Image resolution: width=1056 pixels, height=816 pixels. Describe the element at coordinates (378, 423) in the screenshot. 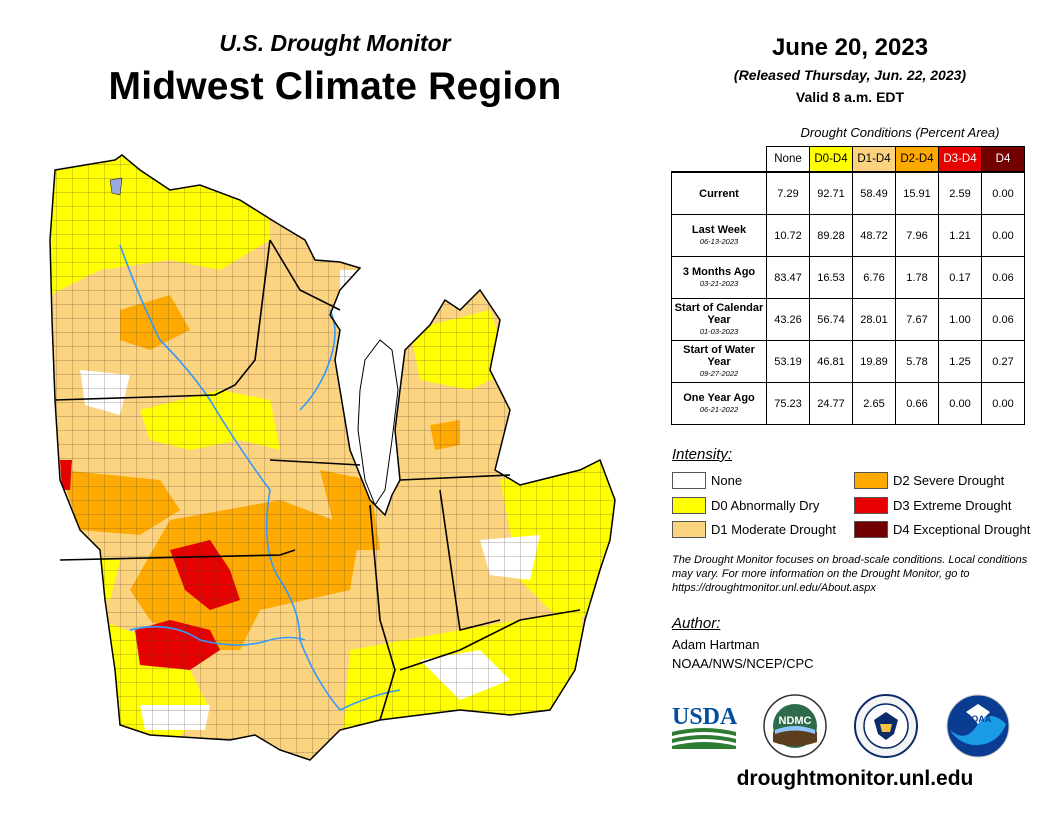

I see `lake-michigan` at that location.